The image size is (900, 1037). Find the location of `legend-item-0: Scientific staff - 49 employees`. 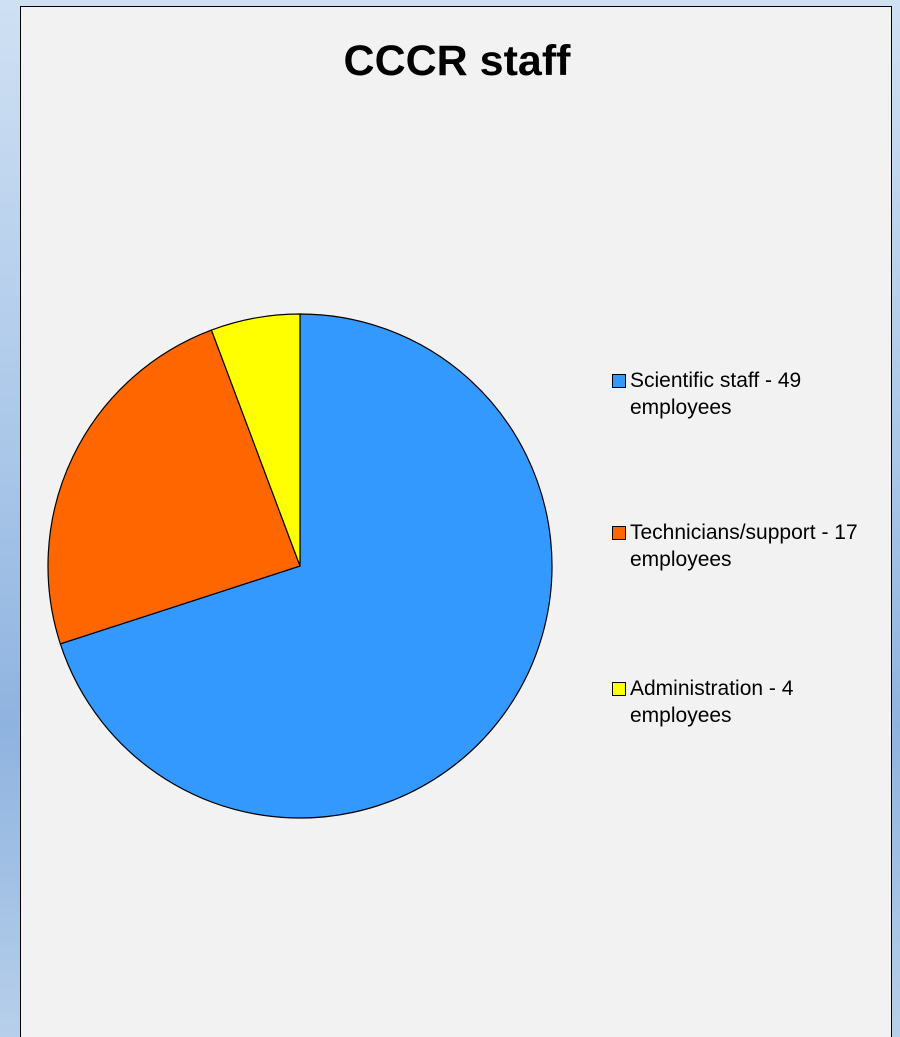

legend-item-0: Scientific staff - 49 employees is located at coordinates (752, 394).